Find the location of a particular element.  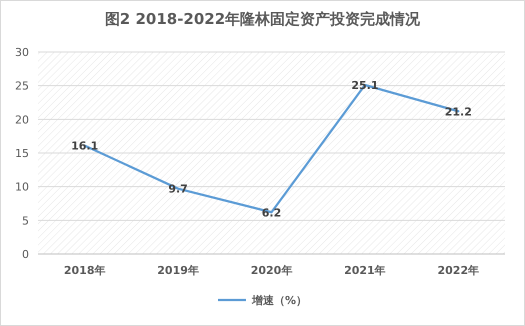

x-tick-label: 2019年 is located at coordinates (178, 270).